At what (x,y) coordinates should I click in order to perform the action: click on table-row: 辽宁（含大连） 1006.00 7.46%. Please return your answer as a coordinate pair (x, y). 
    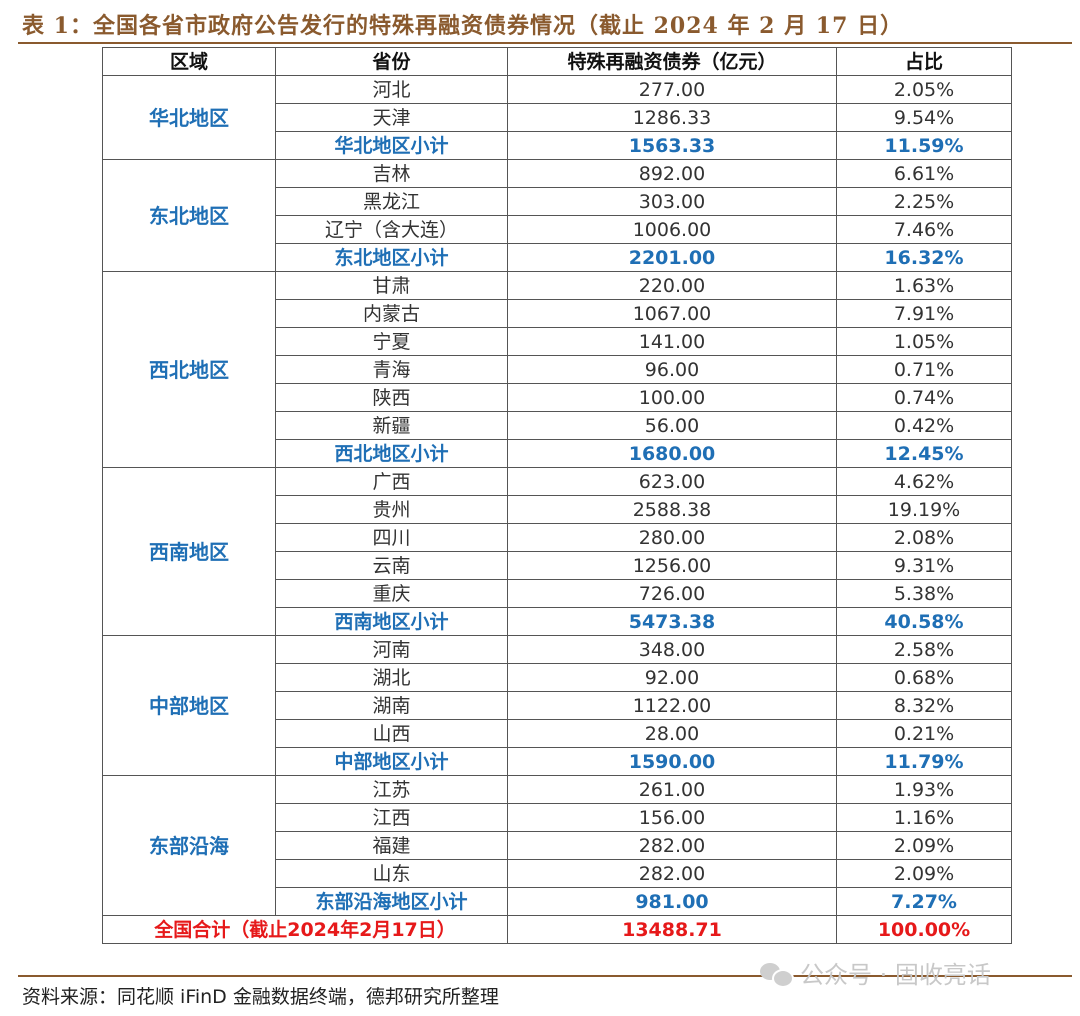
    Looking at the image, I should click on (557, 229).